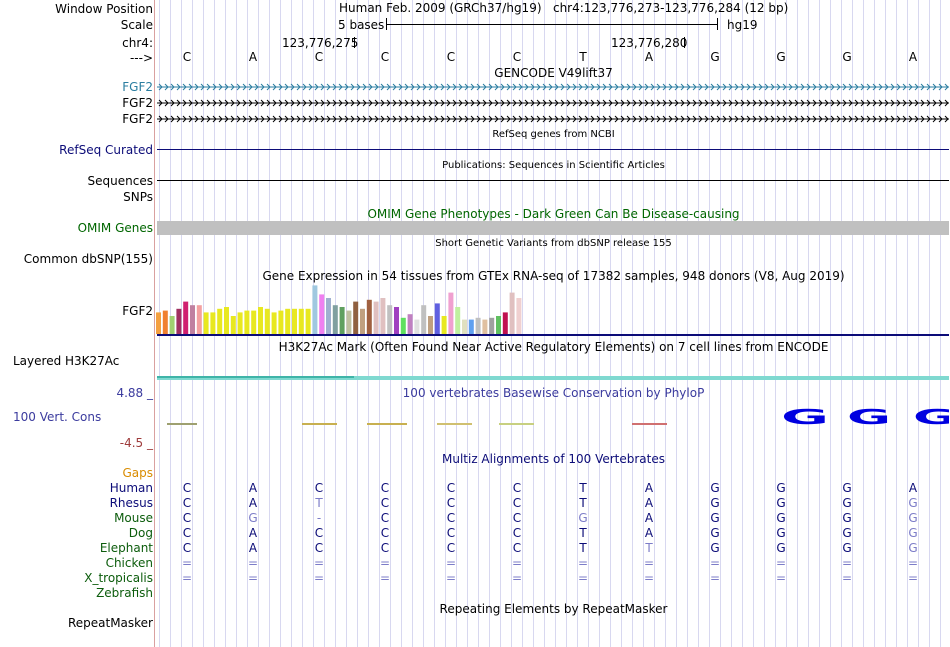 The image size is (950, 647). Describe the element at coordinates (913, 563) in the screenshot. I see `alignment-base: =` at that location.